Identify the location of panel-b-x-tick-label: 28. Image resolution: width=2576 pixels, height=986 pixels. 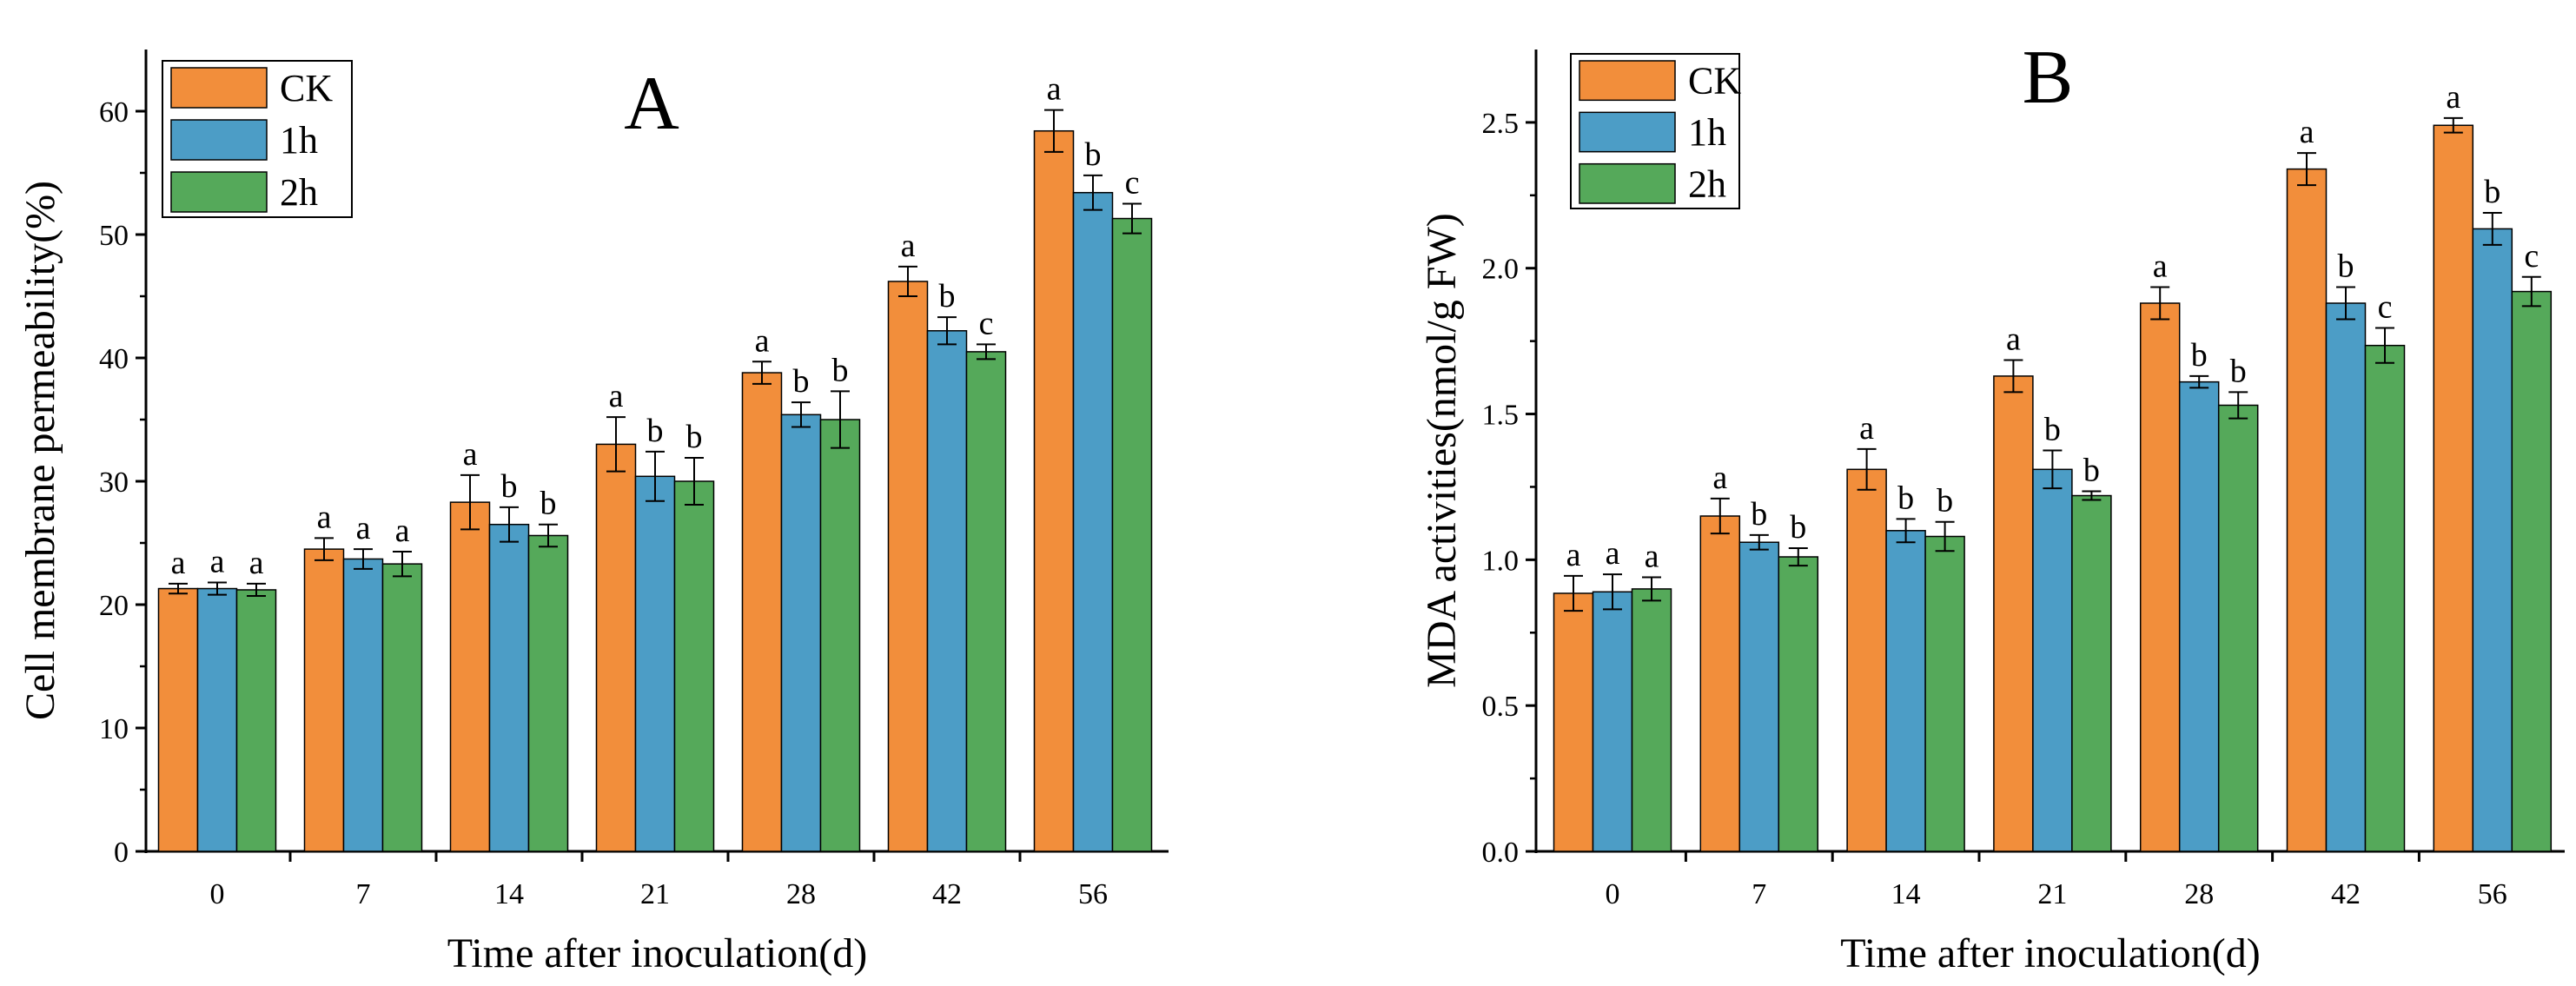
(2199, 894).